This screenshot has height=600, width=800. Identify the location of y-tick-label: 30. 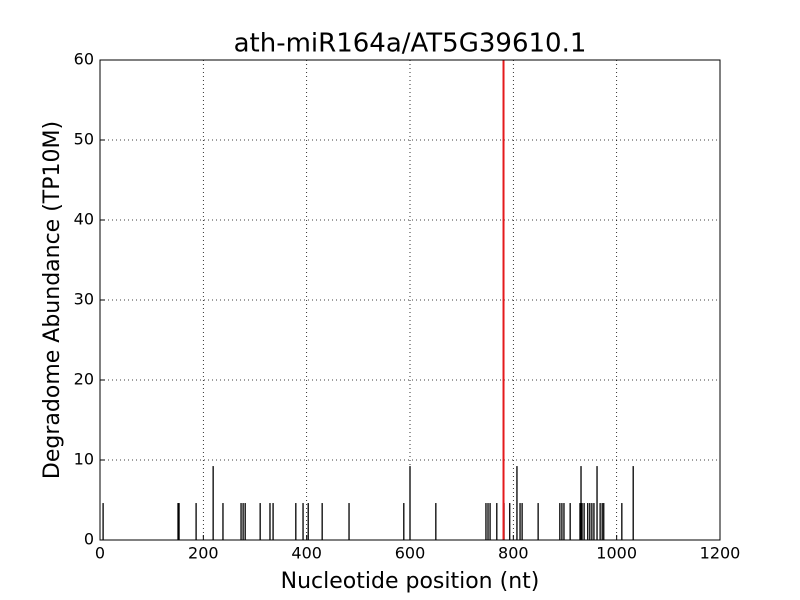
(84, 299).